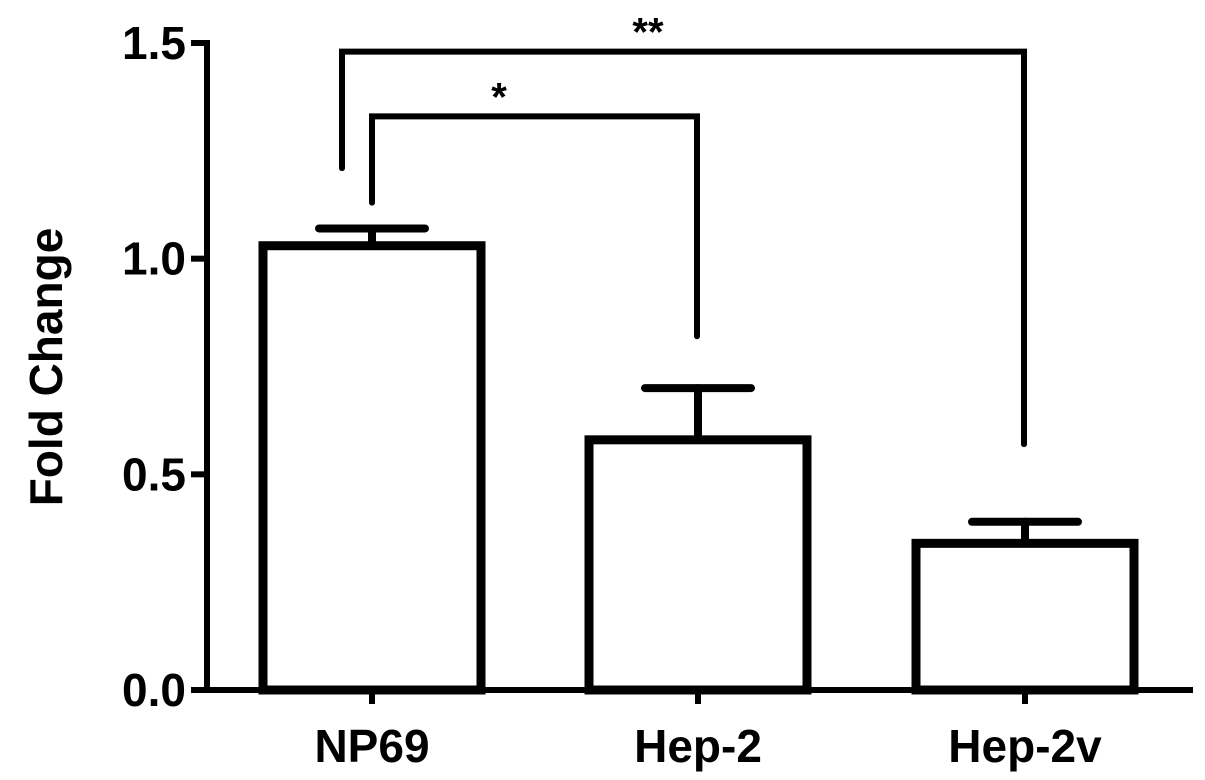 The height and width of the screenshot is (780, 1205). I want to click on significance-label: **, so click(648, 33).